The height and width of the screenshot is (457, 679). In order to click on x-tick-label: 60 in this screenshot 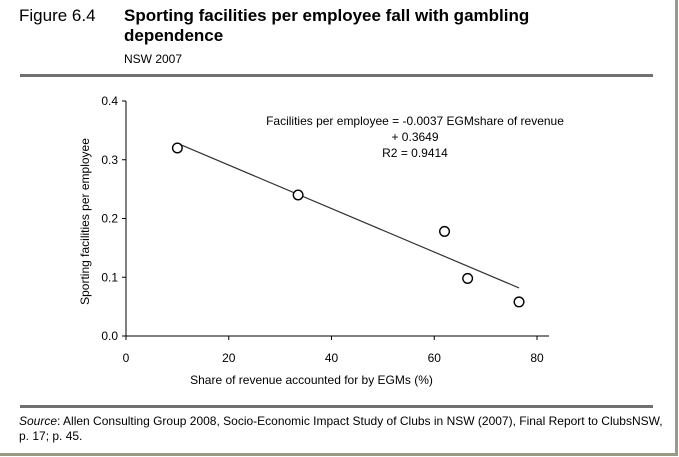, I will do `click(435, 358)`.